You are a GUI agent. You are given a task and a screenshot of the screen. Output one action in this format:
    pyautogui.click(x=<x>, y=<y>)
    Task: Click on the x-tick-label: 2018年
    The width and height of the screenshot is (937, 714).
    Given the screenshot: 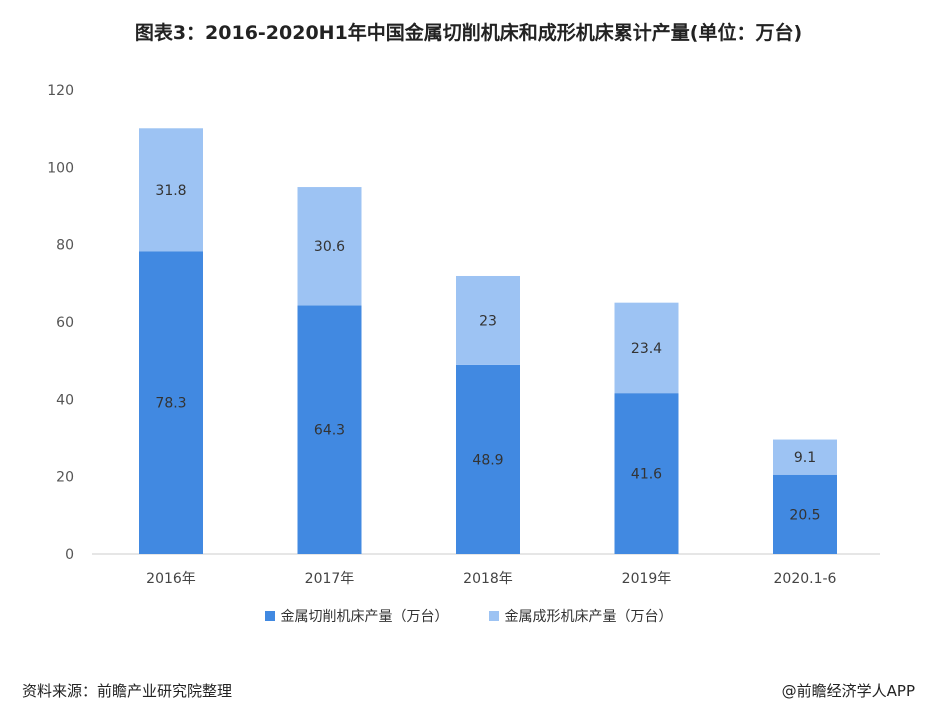 What is the action you would take?
    pyautogui.click(x=488, y=579)
    